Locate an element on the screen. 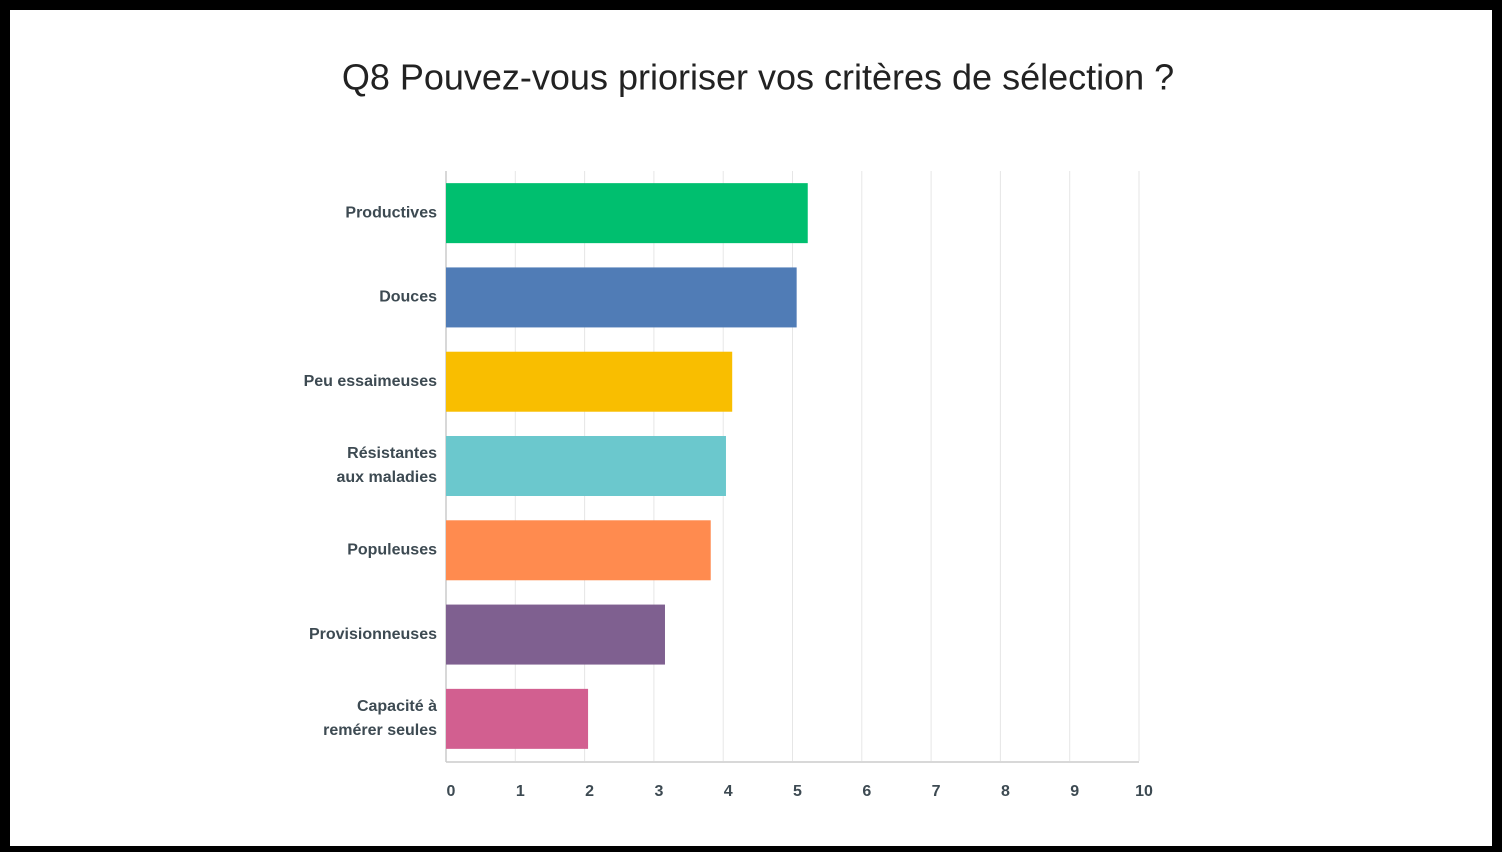 This screenshot has height=857, width=1502. x-tick-label: 1 is located at coordinates (520, 791).